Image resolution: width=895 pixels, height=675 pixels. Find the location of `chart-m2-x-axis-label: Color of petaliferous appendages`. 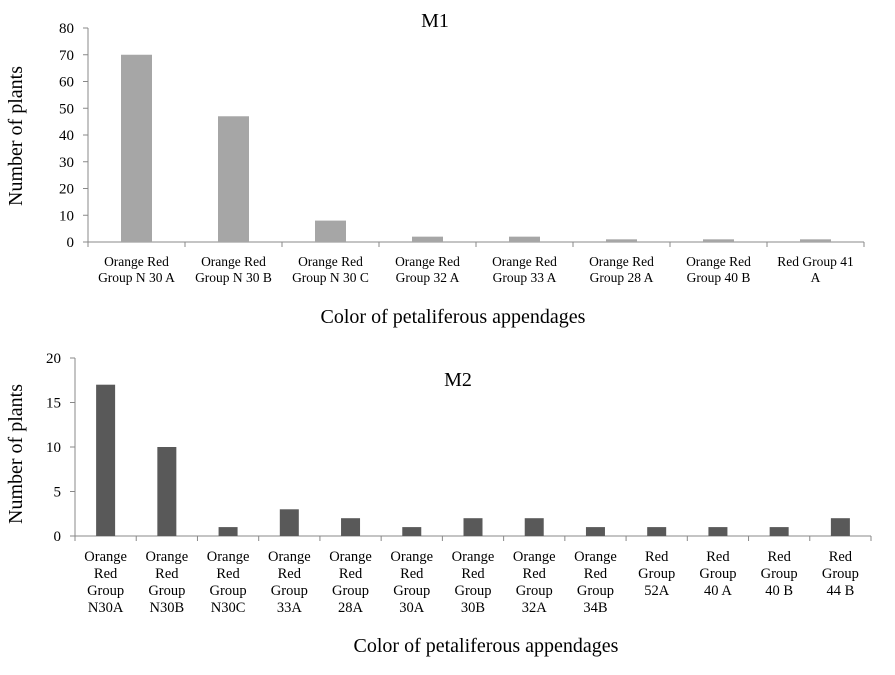

chart-m2-x-axis-label: Color of petaliferous appendages is located at coordinates (486, 646).